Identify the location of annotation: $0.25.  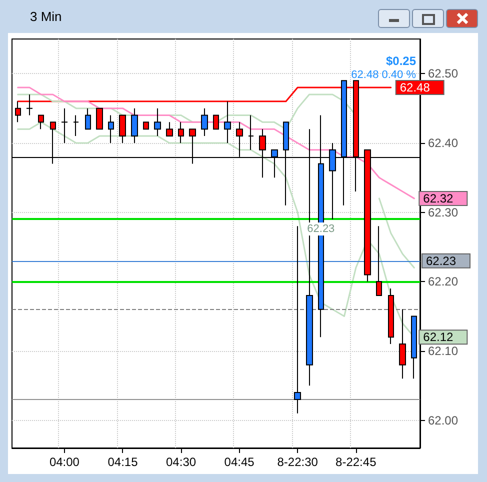
(401, 61).